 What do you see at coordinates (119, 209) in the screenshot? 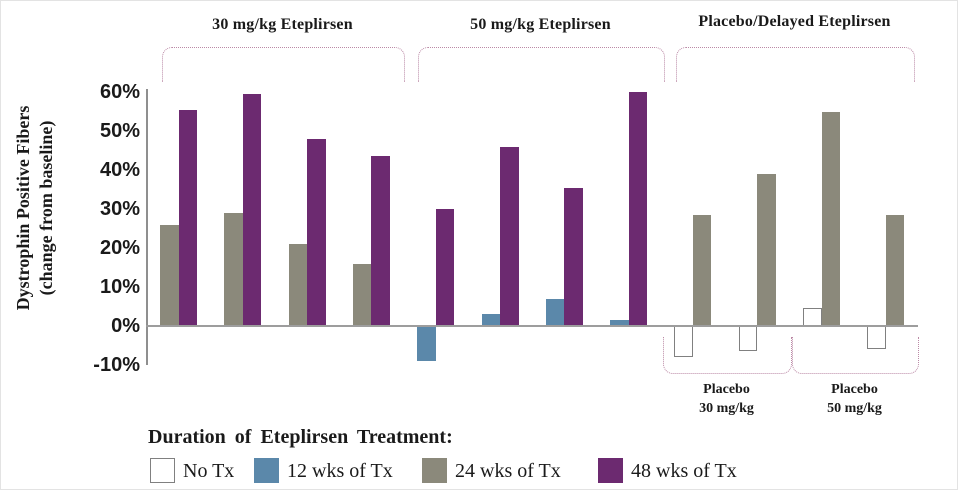
I see `y-tick-label: 30%` at bounding box center [119, 209].